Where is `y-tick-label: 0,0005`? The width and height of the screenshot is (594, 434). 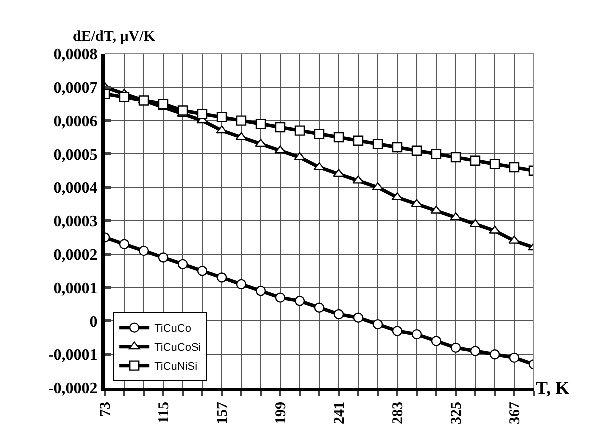
y-tick-label: 0,0005 is located at coordinates (76, 155).